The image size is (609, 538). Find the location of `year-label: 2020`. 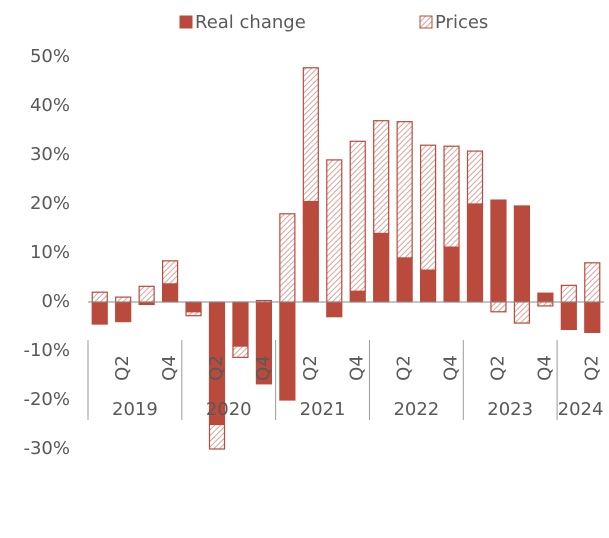

year-label: 2020 is located at coordinates (229, 409).